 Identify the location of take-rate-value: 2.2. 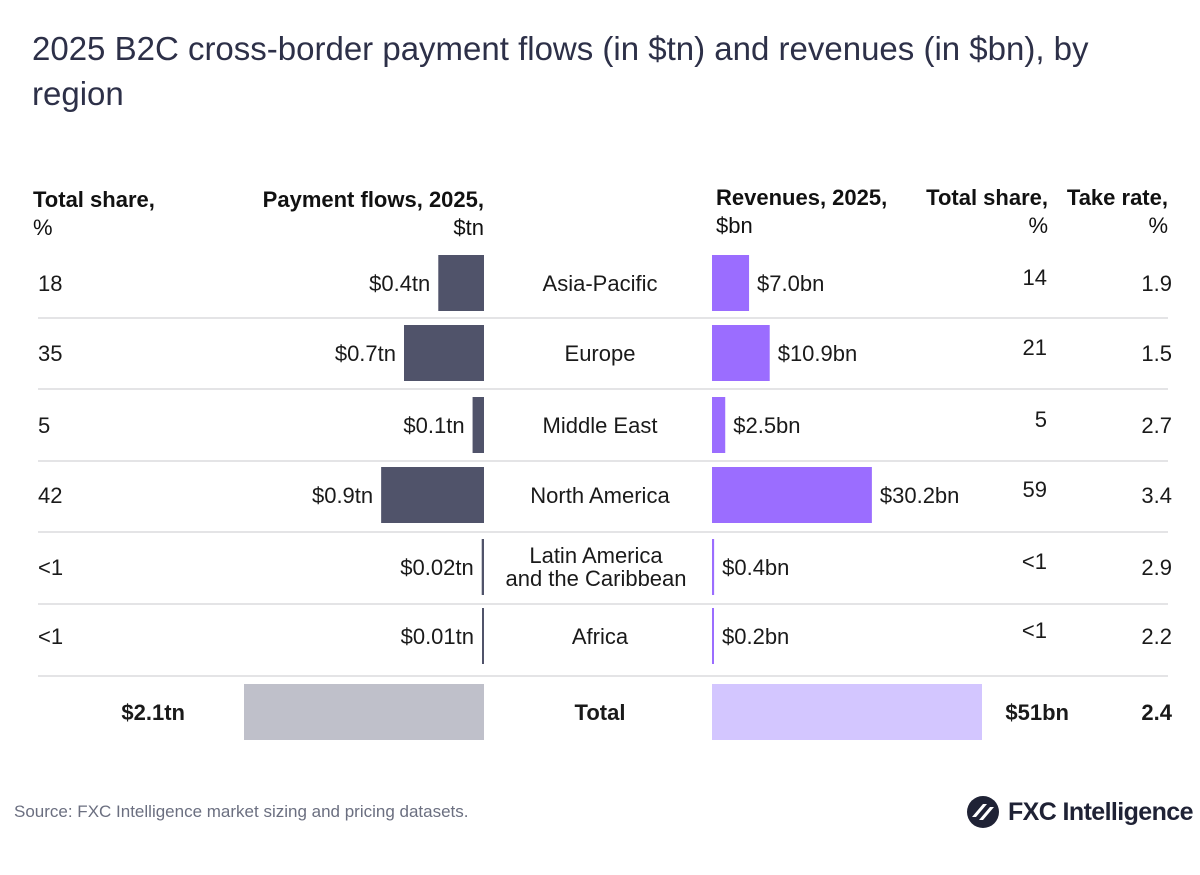
(1156, 636).